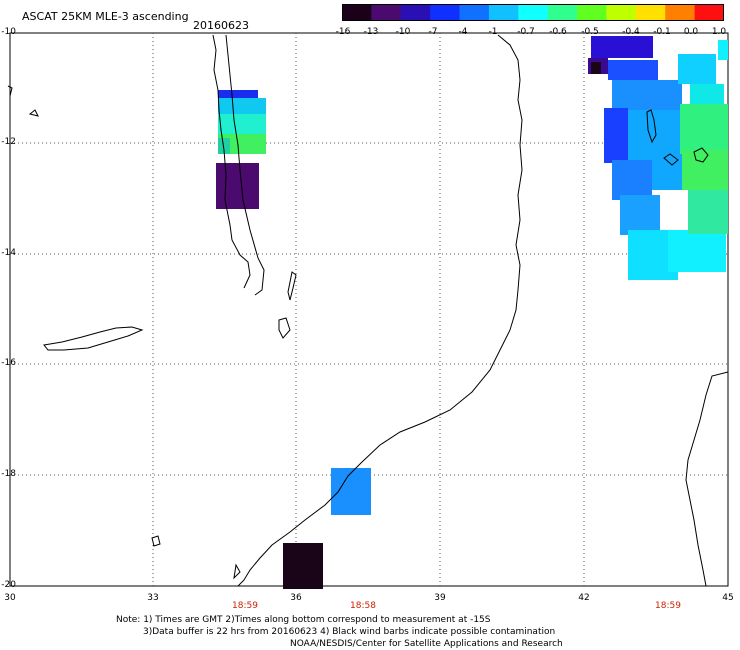 This screenshot has width=740, height=650. I want to click on colorbar-label: -4, so click(463, 32).